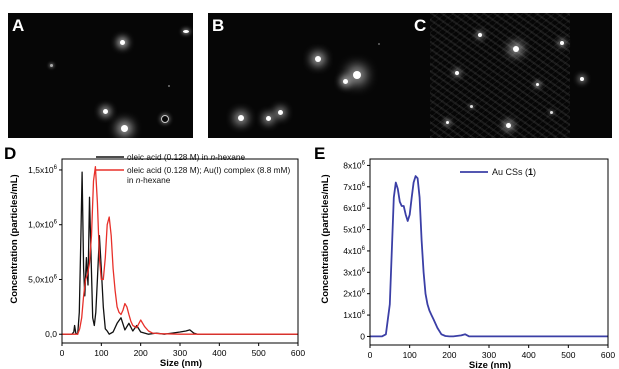  I want to click on legend-entry-au-complex-line2: in n-hexane, so click(149, 180).